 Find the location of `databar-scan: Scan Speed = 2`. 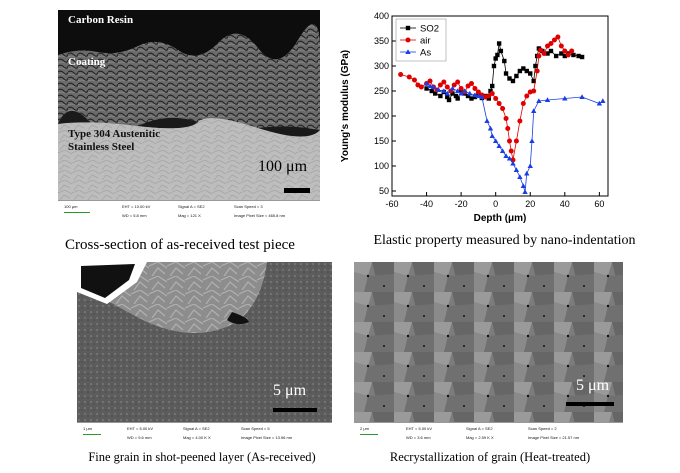

databar-scan: Scan Speed = 2 is located at coordinates (542, 428).